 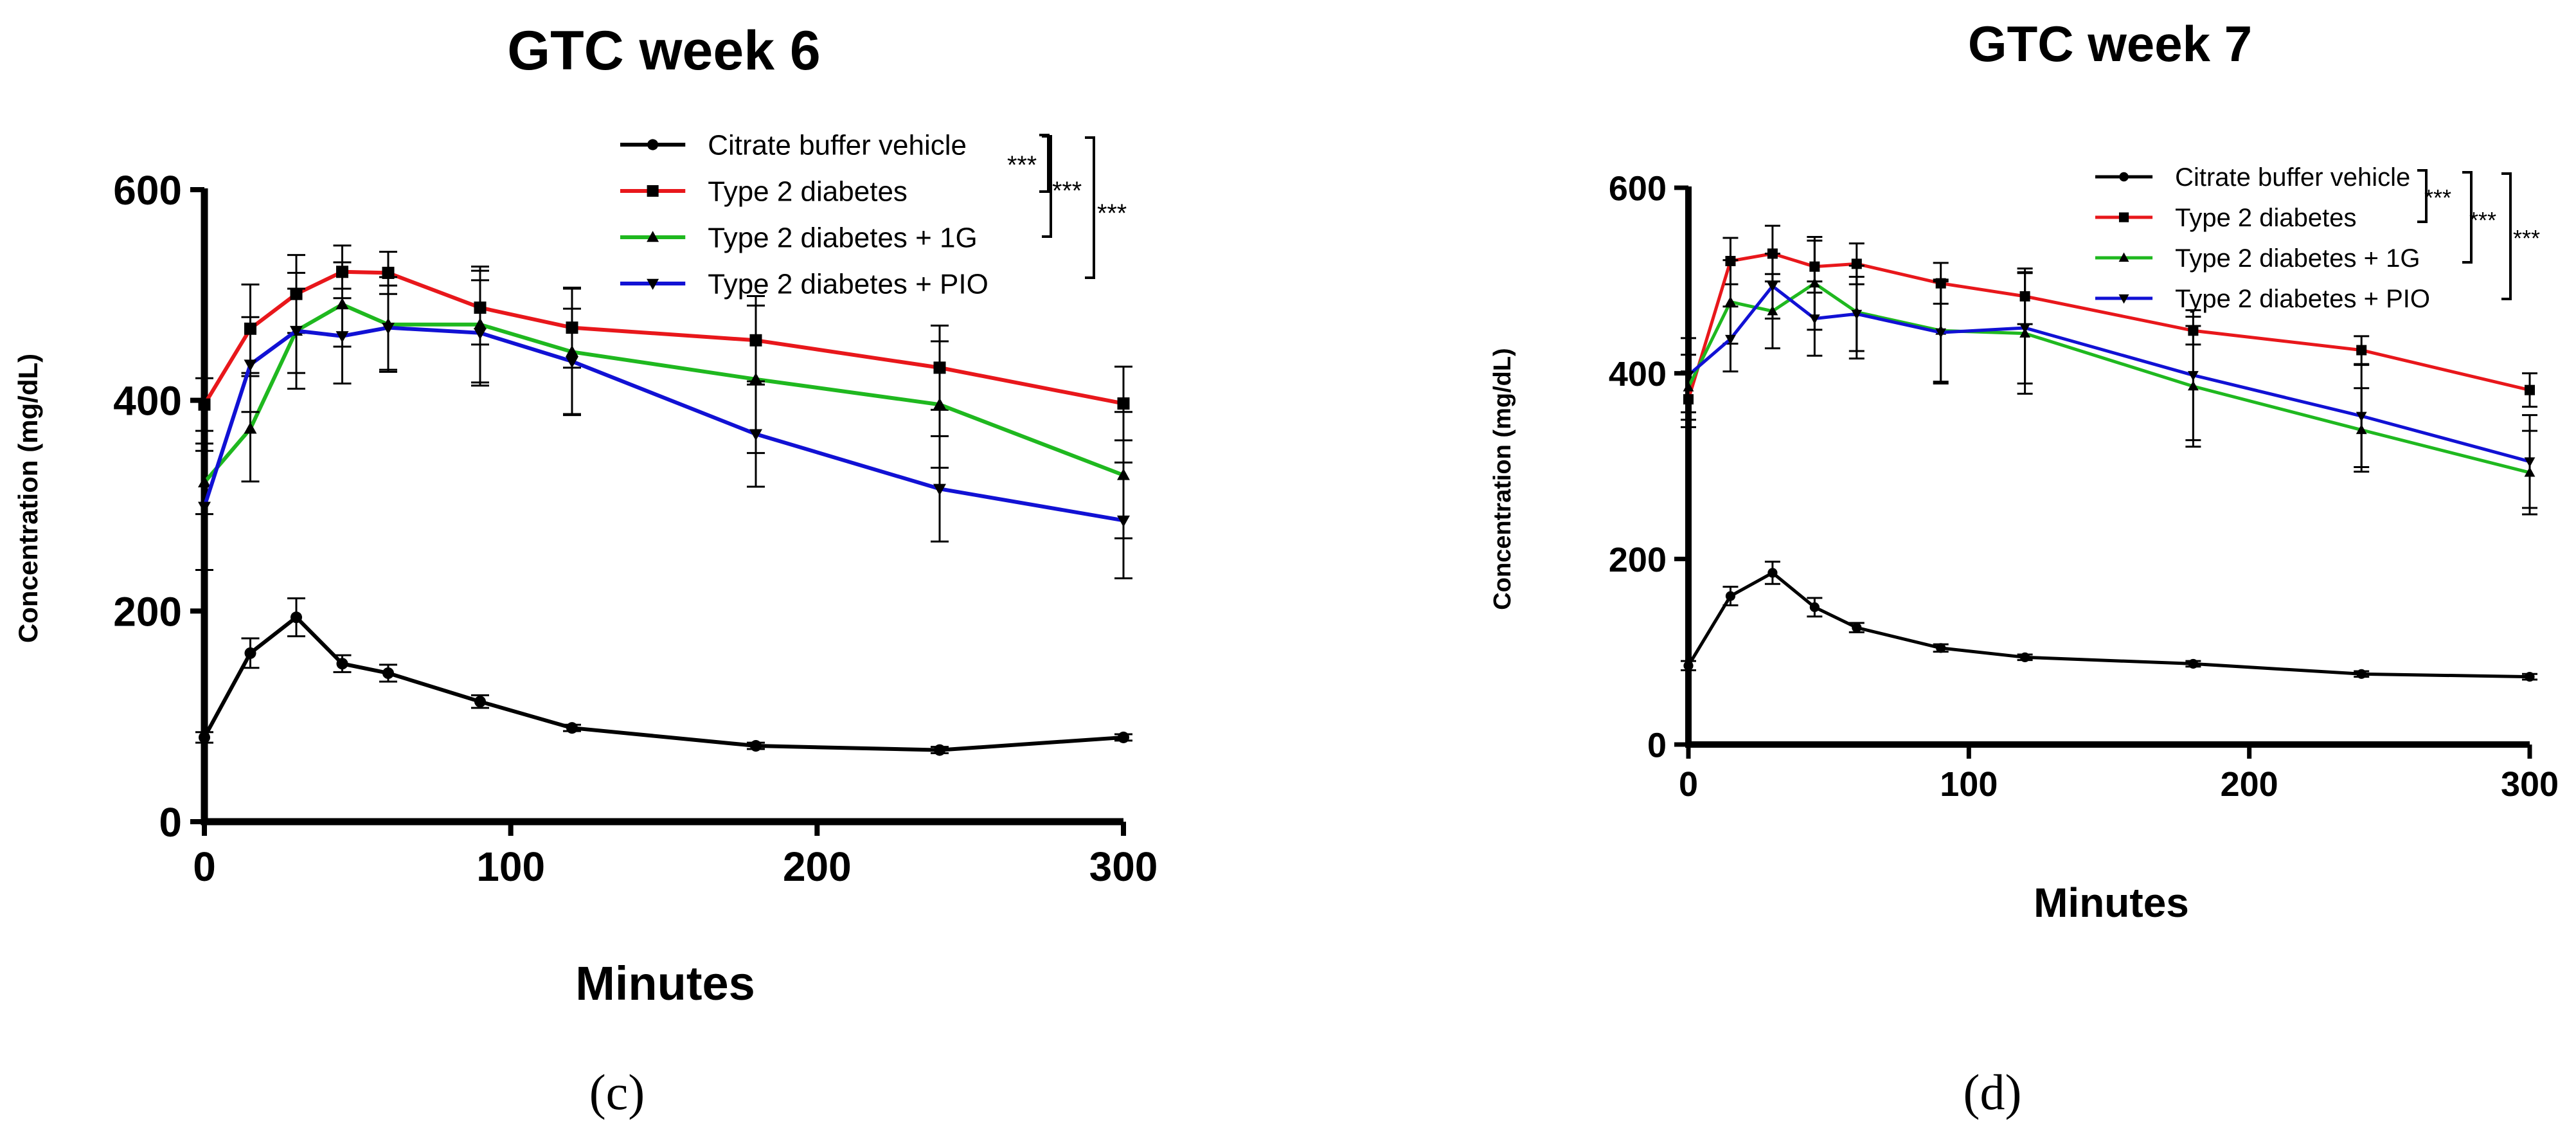 What do you see at coordinates (147, 611) in the screenshot?
I see `y-tick-label: 200` at bounding box center [147, 611].